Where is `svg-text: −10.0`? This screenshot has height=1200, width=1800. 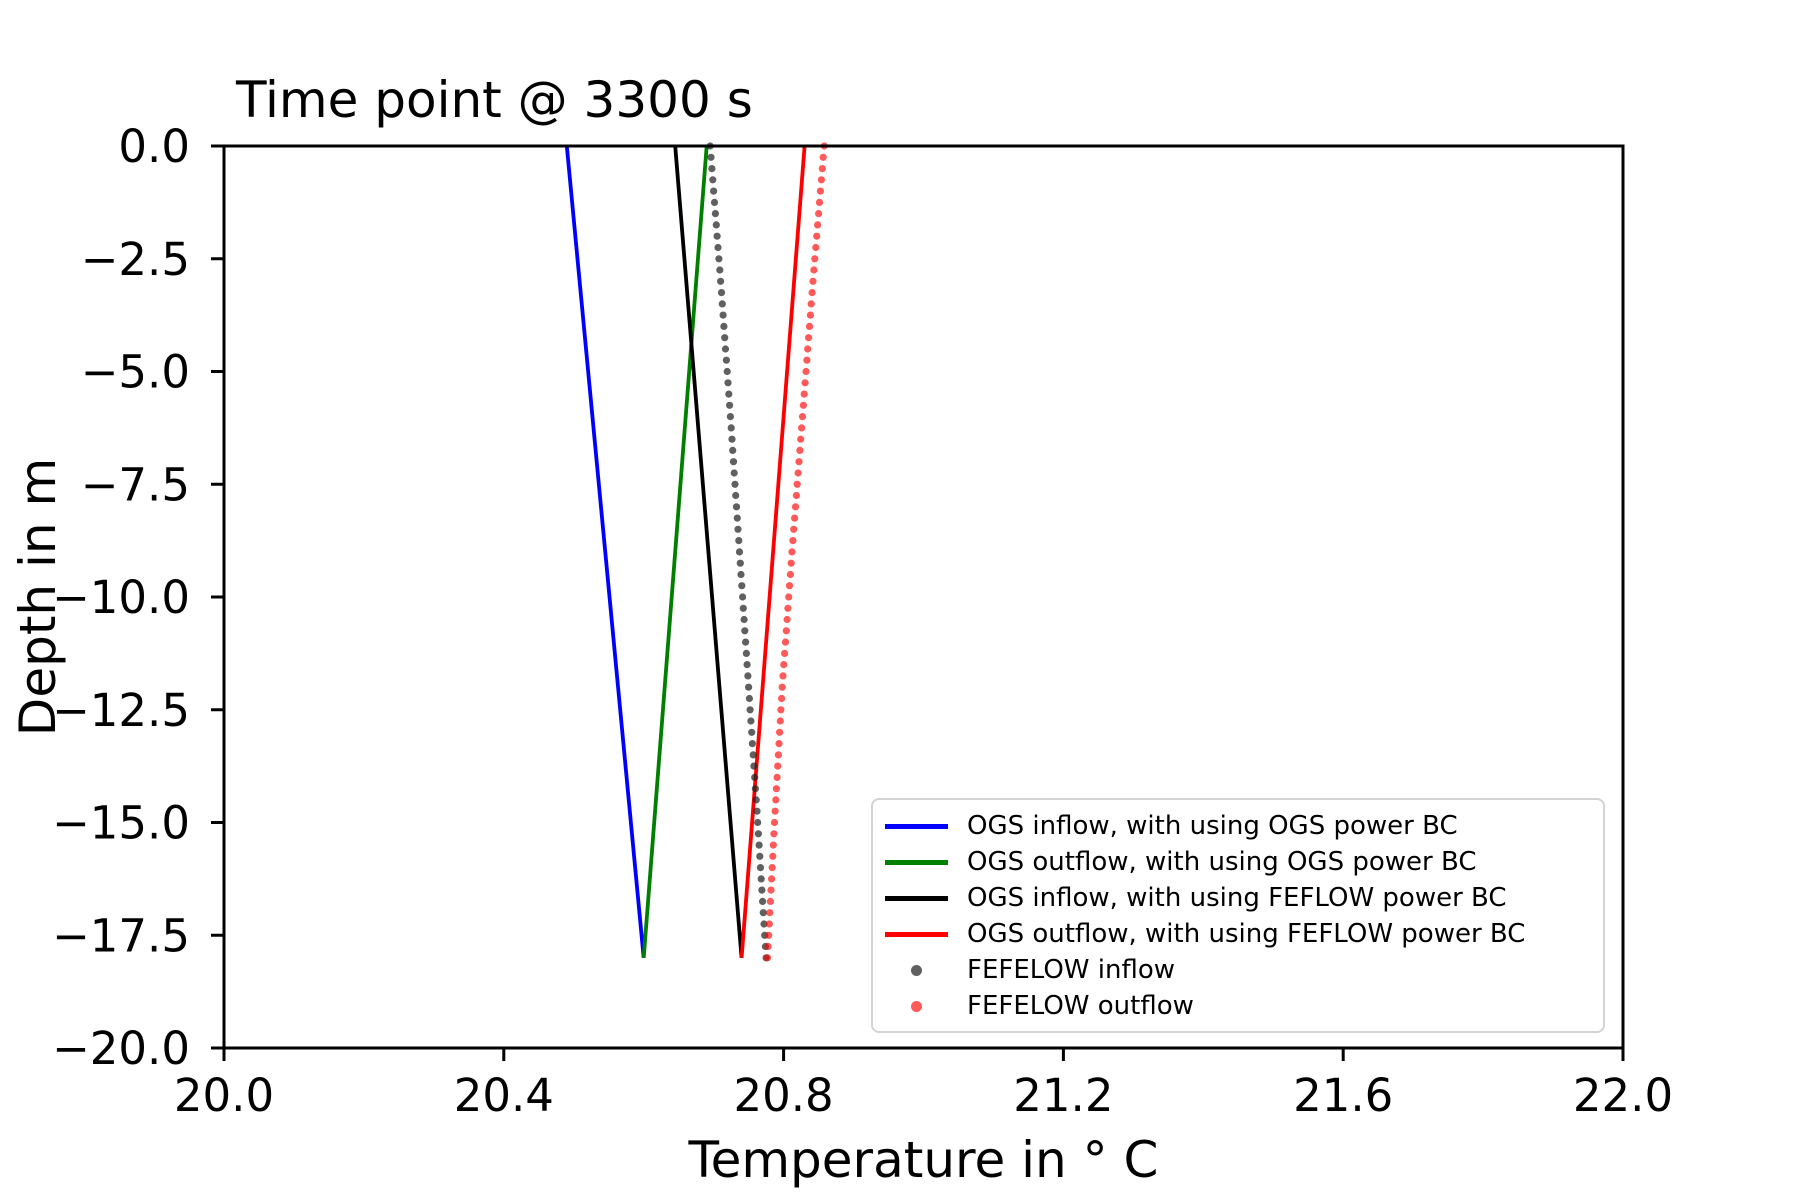
svg-text: −10.0 is located at coordinates (121, 597).